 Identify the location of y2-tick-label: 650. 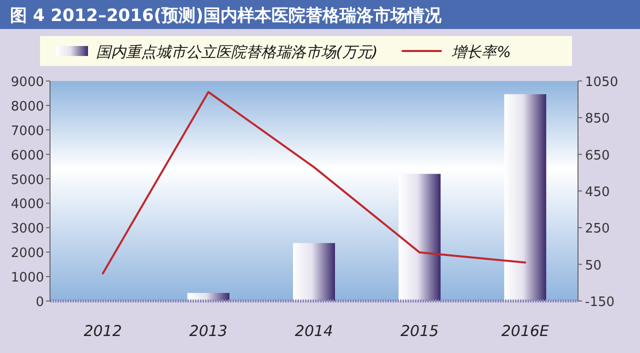
(597, 156).